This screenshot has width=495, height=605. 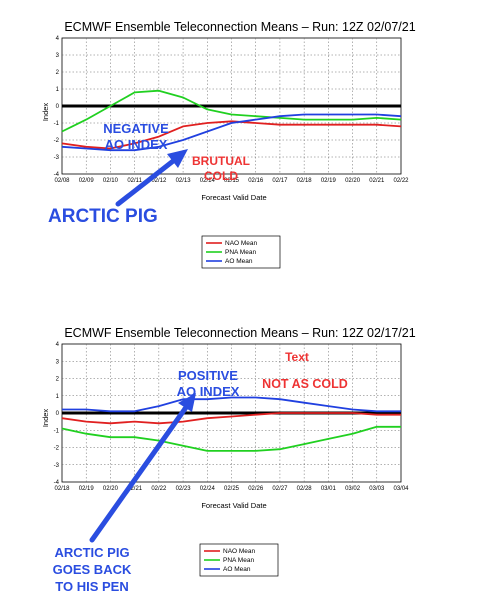 What do you see at coordinates (232, 181) in the screenshot?
I see `x-tick-label: 02/15` at bounding box center [232, 181].